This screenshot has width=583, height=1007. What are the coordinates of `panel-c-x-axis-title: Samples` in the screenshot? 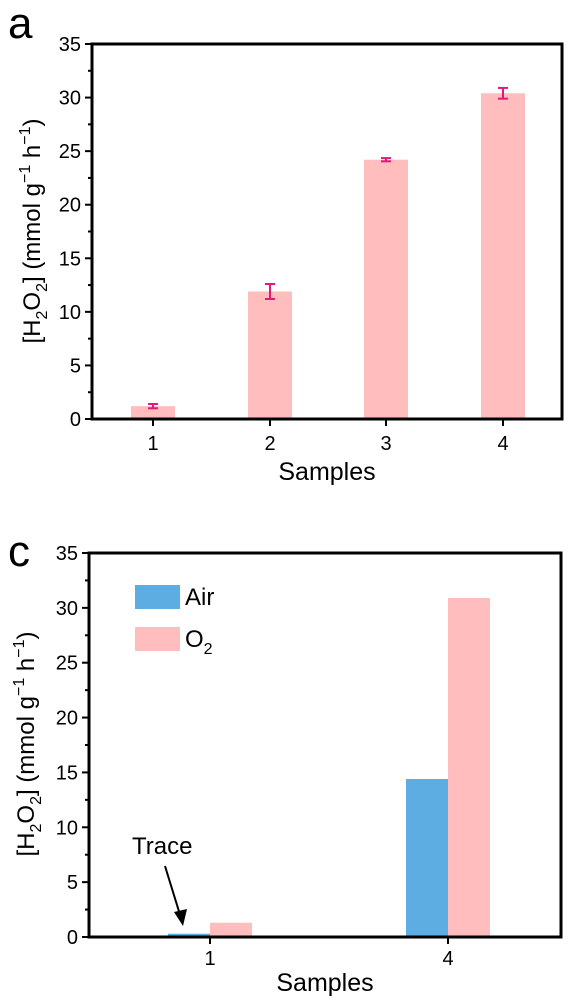 It's located at (324, 983).